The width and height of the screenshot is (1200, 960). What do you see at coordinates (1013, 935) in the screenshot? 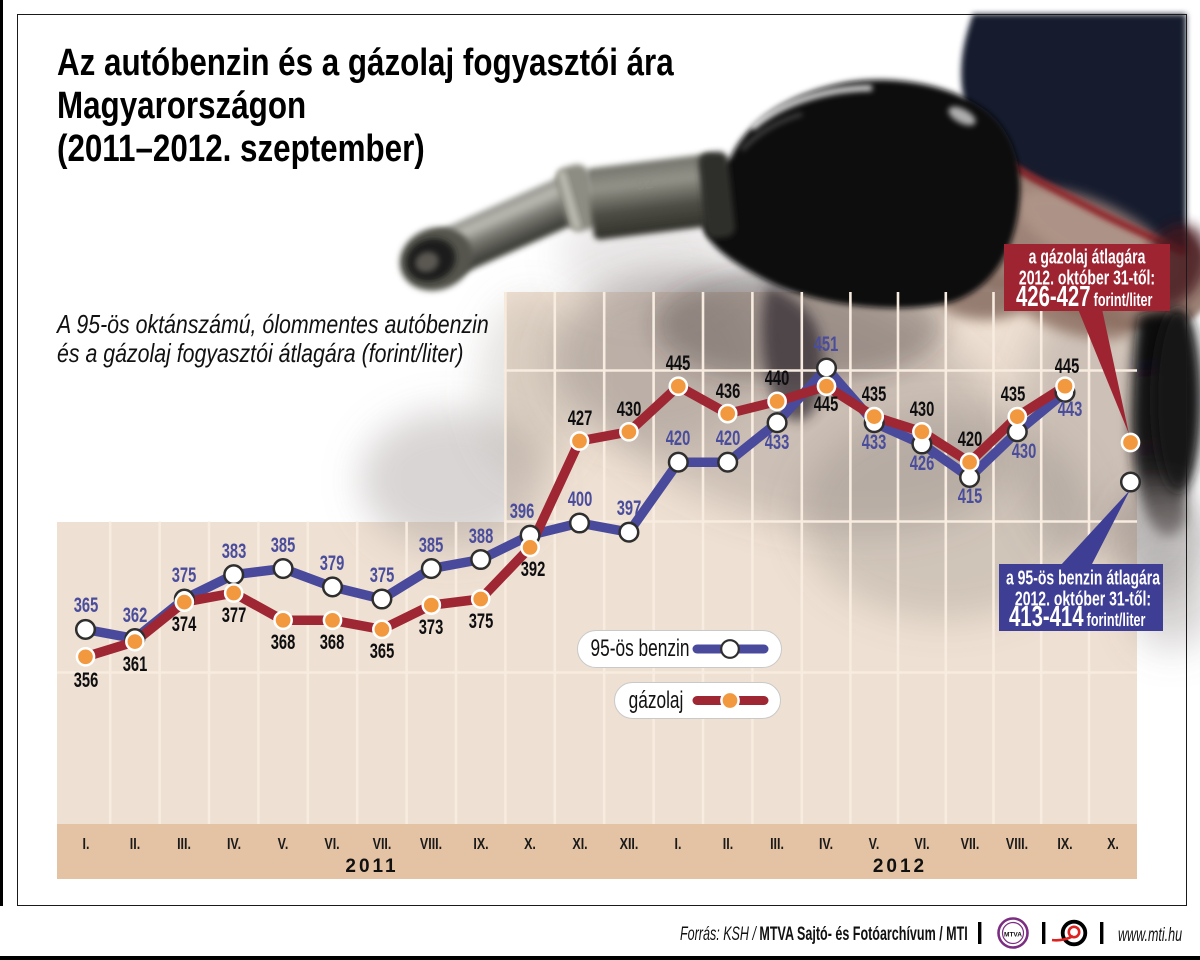
I see `svg-text: MTVA` at bounding box center [1013, 935].